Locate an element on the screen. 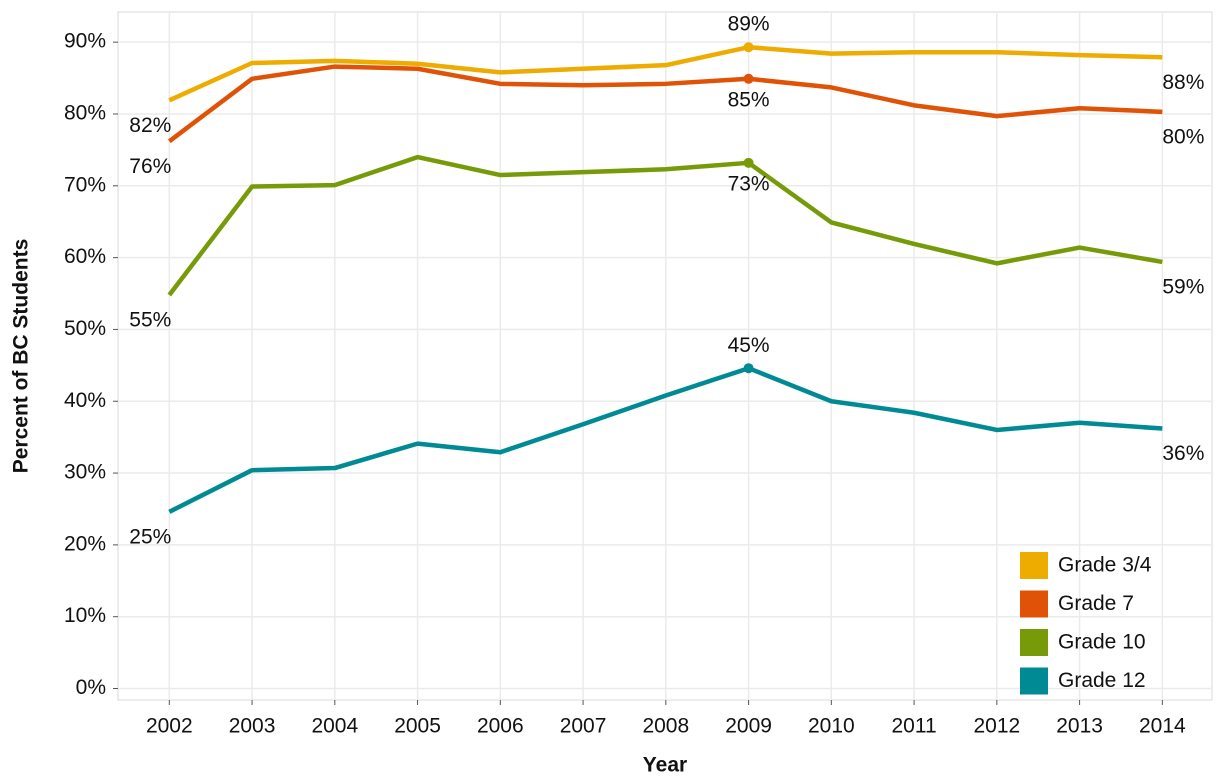 This screenshot has height=776, width=1224. data-label: 80% is located at coordinates (1183, 136).